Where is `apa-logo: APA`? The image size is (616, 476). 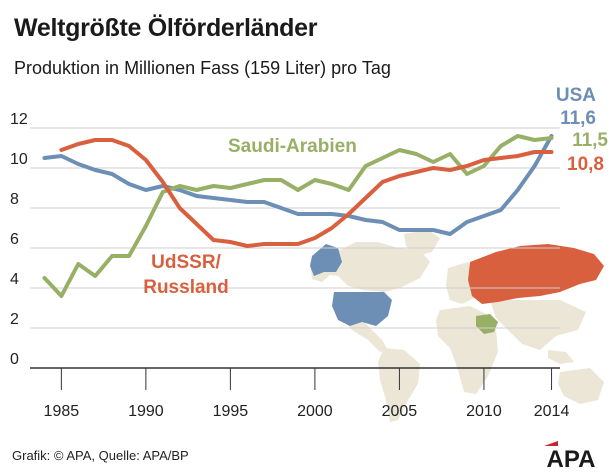
apa-logo: APA is located at coordinates (570, 455).